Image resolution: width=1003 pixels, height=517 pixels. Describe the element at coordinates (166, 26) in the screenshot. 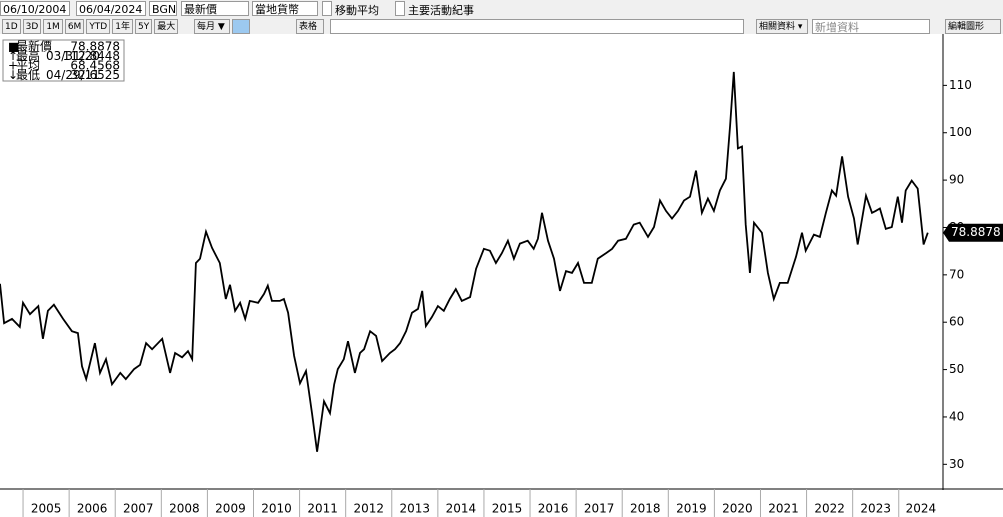

I see `range-button: 最大` at that location.